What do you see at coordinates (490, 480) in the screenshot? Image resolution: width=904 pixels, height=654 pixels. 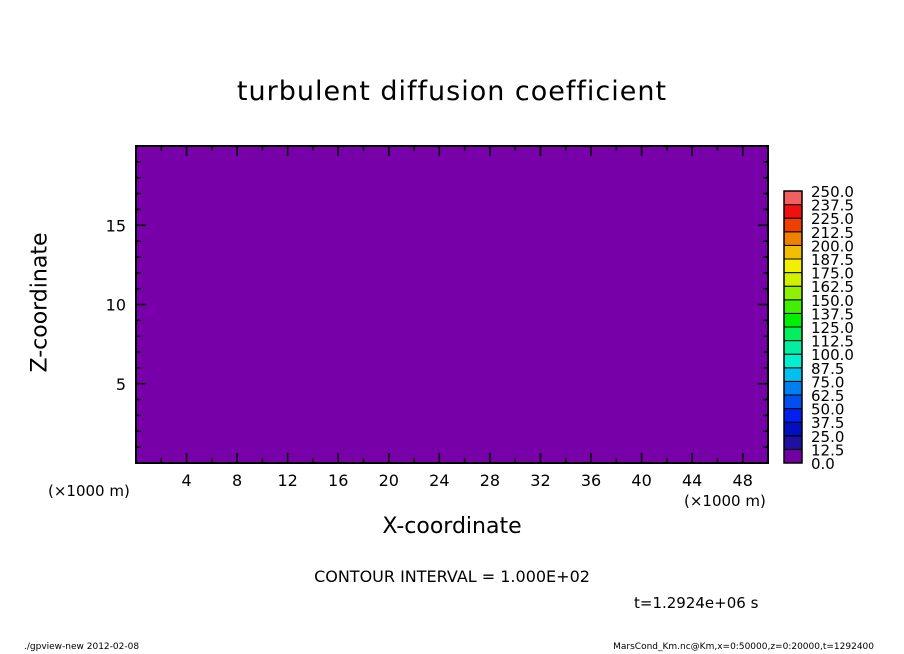 I see `x-tick-label: 28` at bounding box center [490, 480].